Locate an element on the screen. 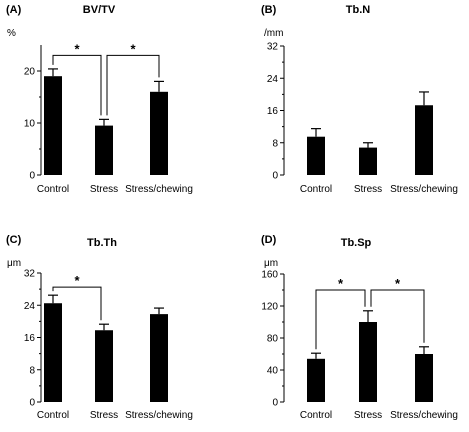 This screenshot has height=432, width=469. panel-letter: (B) is located at coordinates (269, 10).